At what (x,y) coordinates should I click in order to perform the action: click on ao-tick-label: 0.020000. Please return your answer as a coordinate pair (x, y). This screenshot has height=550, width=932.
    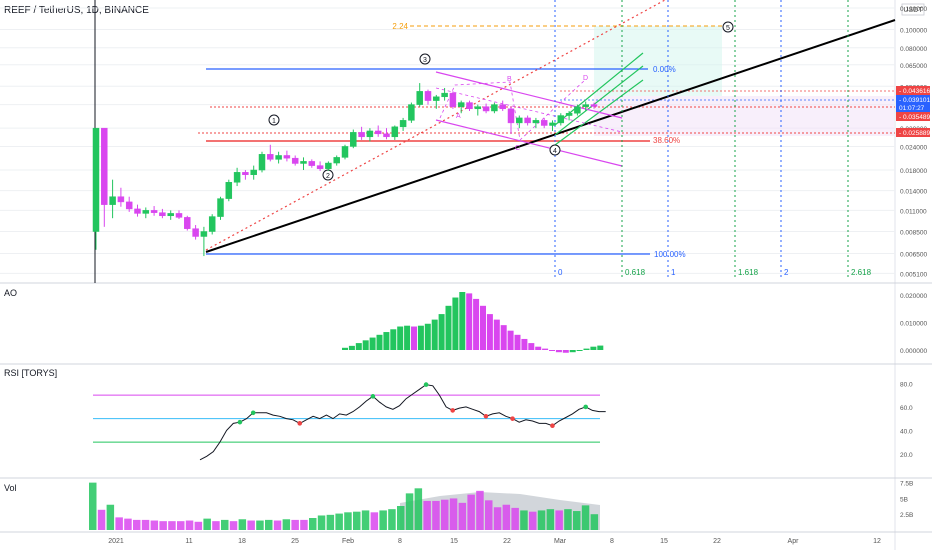
    Looking at the image, I should click on (913, 296).